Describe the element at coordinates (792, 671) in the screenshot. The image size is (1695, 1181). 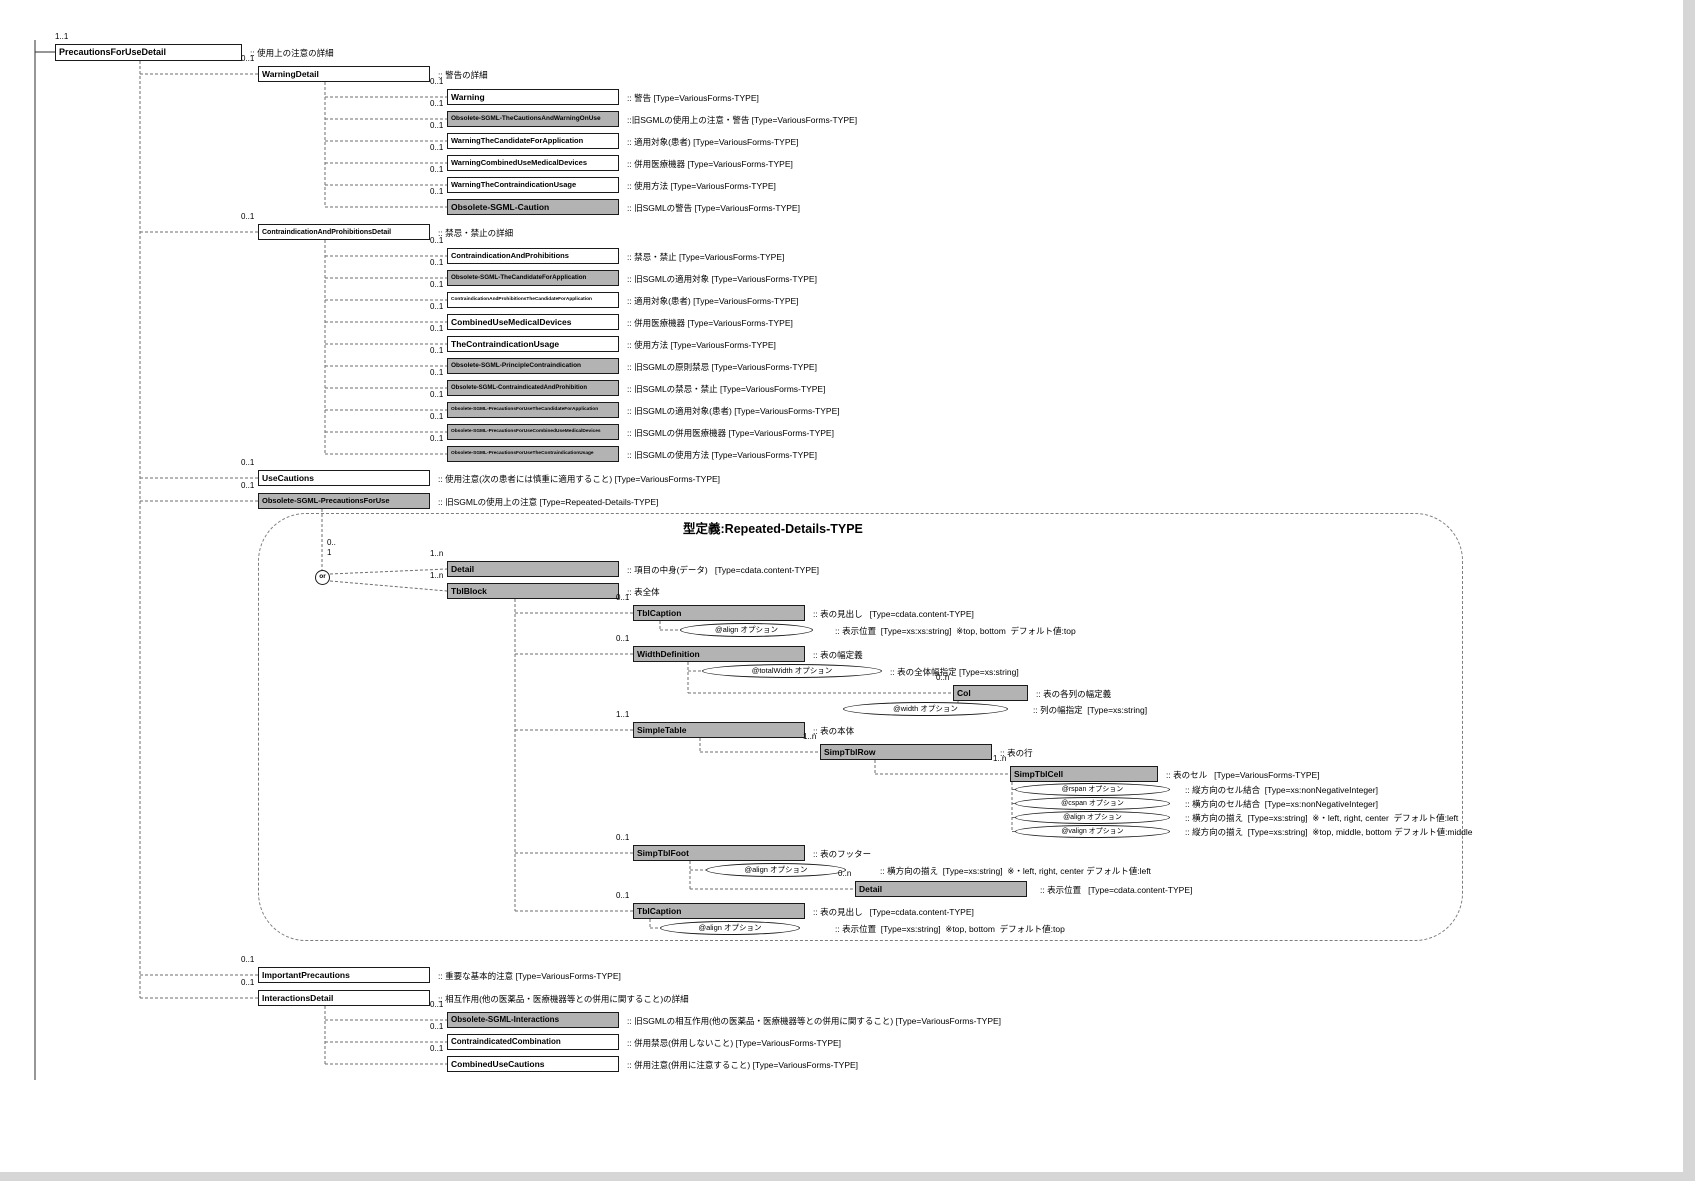
I see `attribute-attr-totalwidth: @totalWidth オプション` at that location.